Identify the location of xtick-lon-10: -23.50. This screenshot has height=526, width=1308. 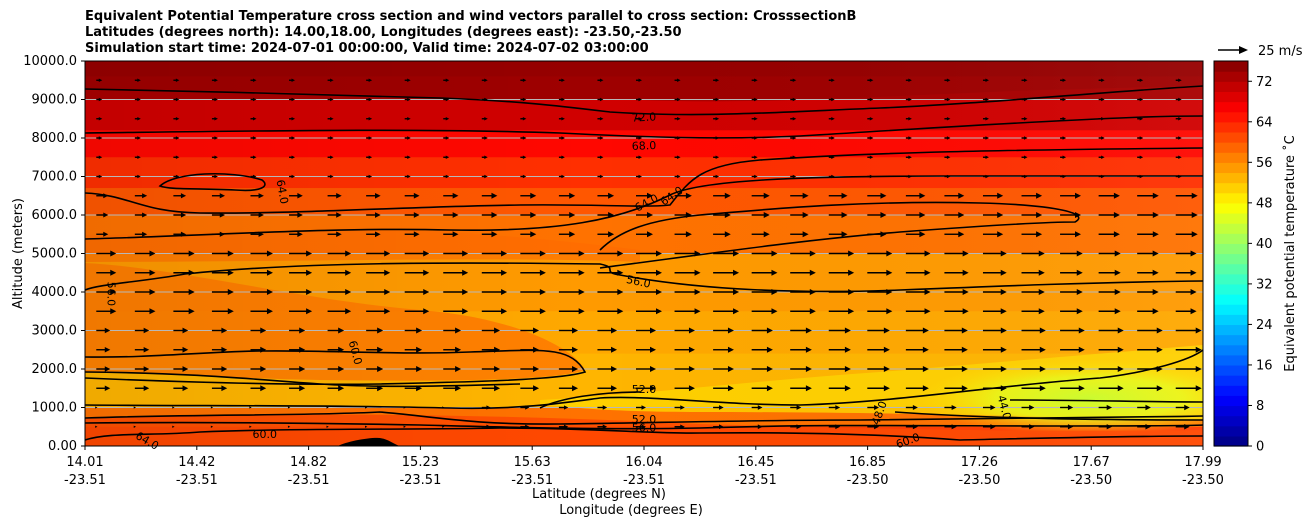
(1203, 480).